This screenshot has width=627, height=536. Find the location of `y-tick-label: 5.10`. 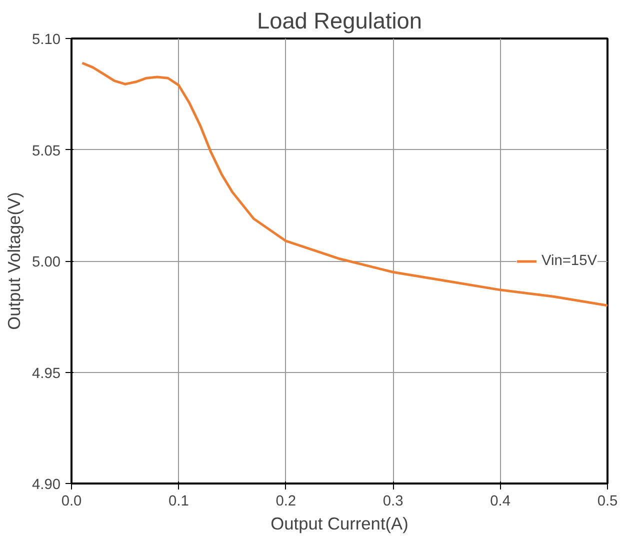

y-tick-label: 5.10 is located at coordinates (46, 40).